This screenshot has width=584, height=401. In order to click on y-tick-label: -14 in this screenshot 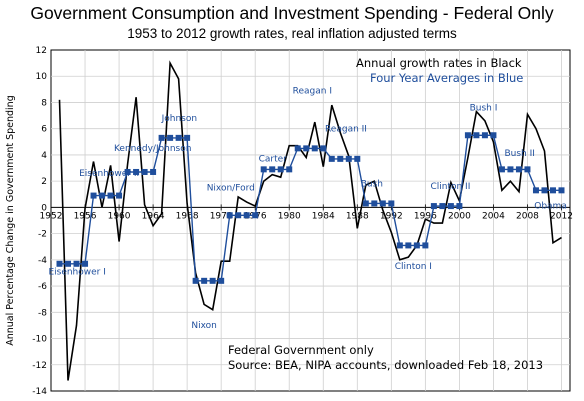, I will do `click(39, 392)`.